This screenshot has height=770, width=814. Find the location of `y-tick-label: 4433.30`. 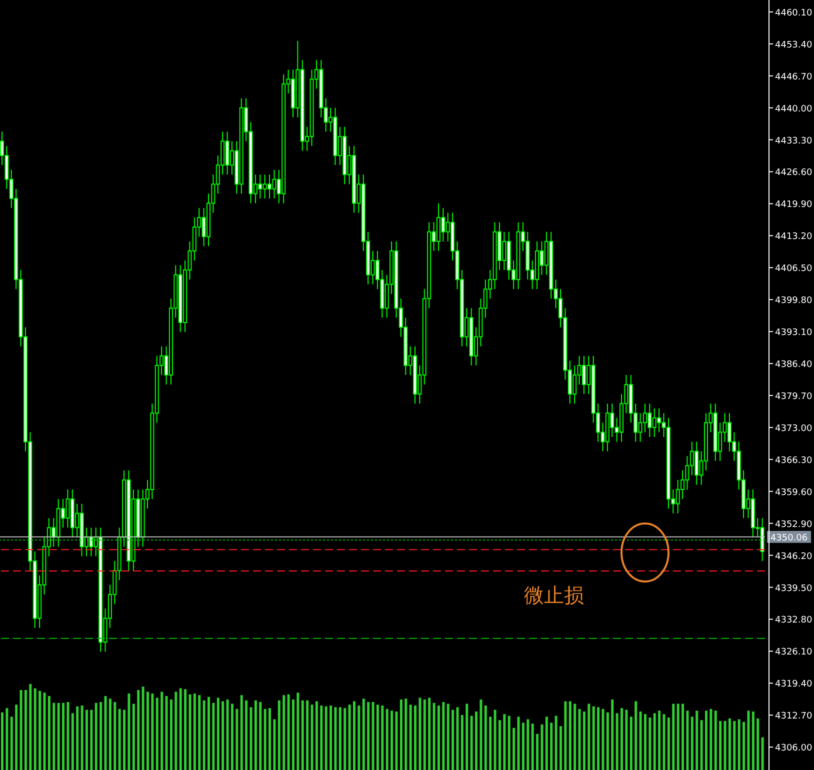

y-tick-label: 4433.30 is located at coordinates (793, 141).